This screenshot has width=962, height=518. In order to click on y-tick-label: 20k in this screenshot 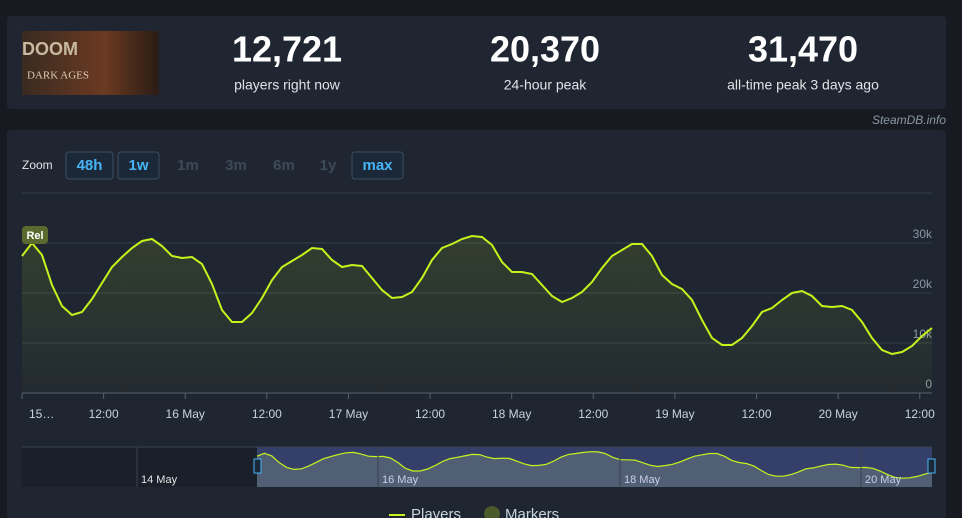, I will do `click(923, 284)`.